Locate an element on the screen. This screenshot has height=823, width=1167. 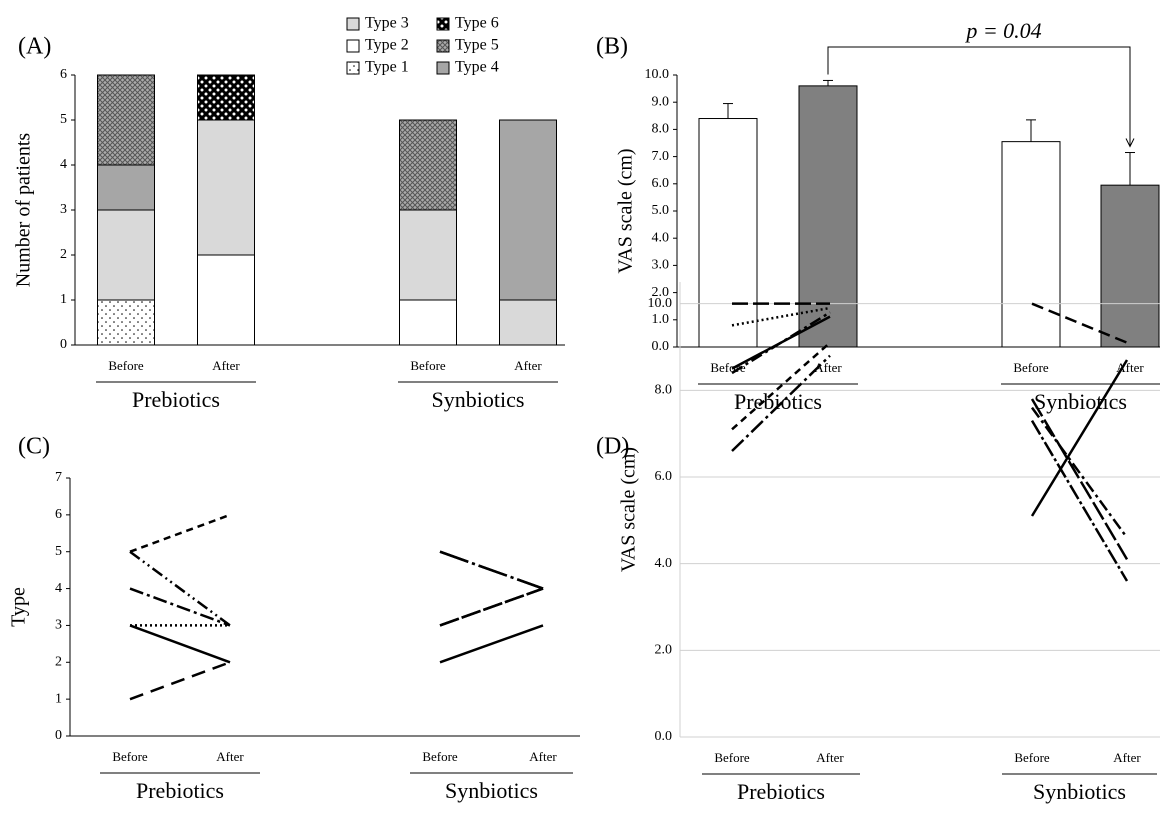
y-axis-label: Type is located at coordinates (19, 607).